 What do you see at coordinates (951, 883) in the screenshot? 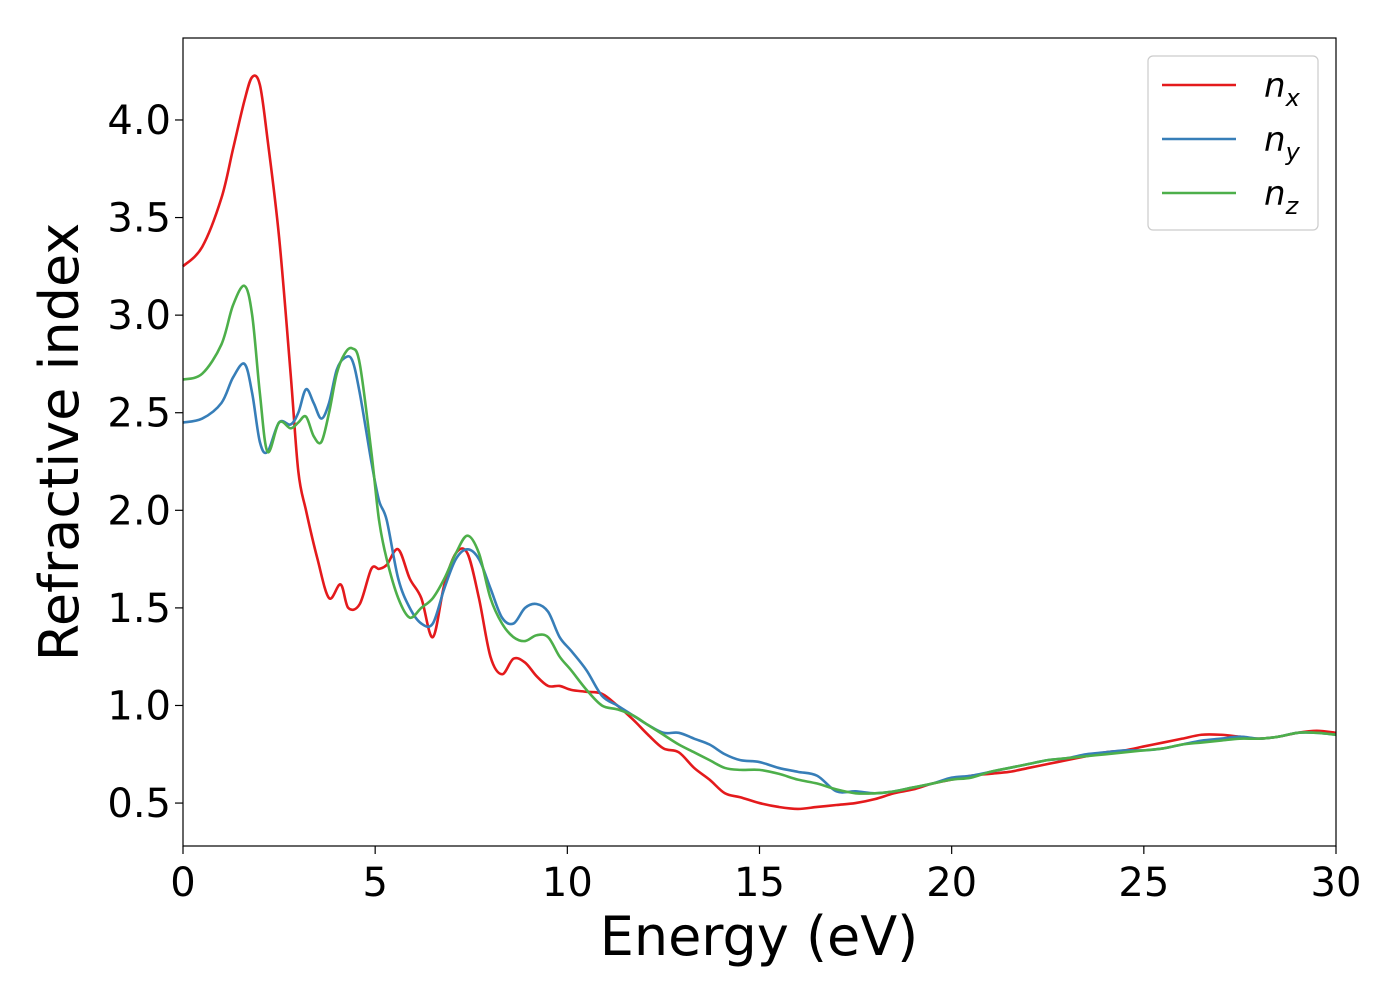
I see `x-tick-label: 20` at bounding box center [951, 883].